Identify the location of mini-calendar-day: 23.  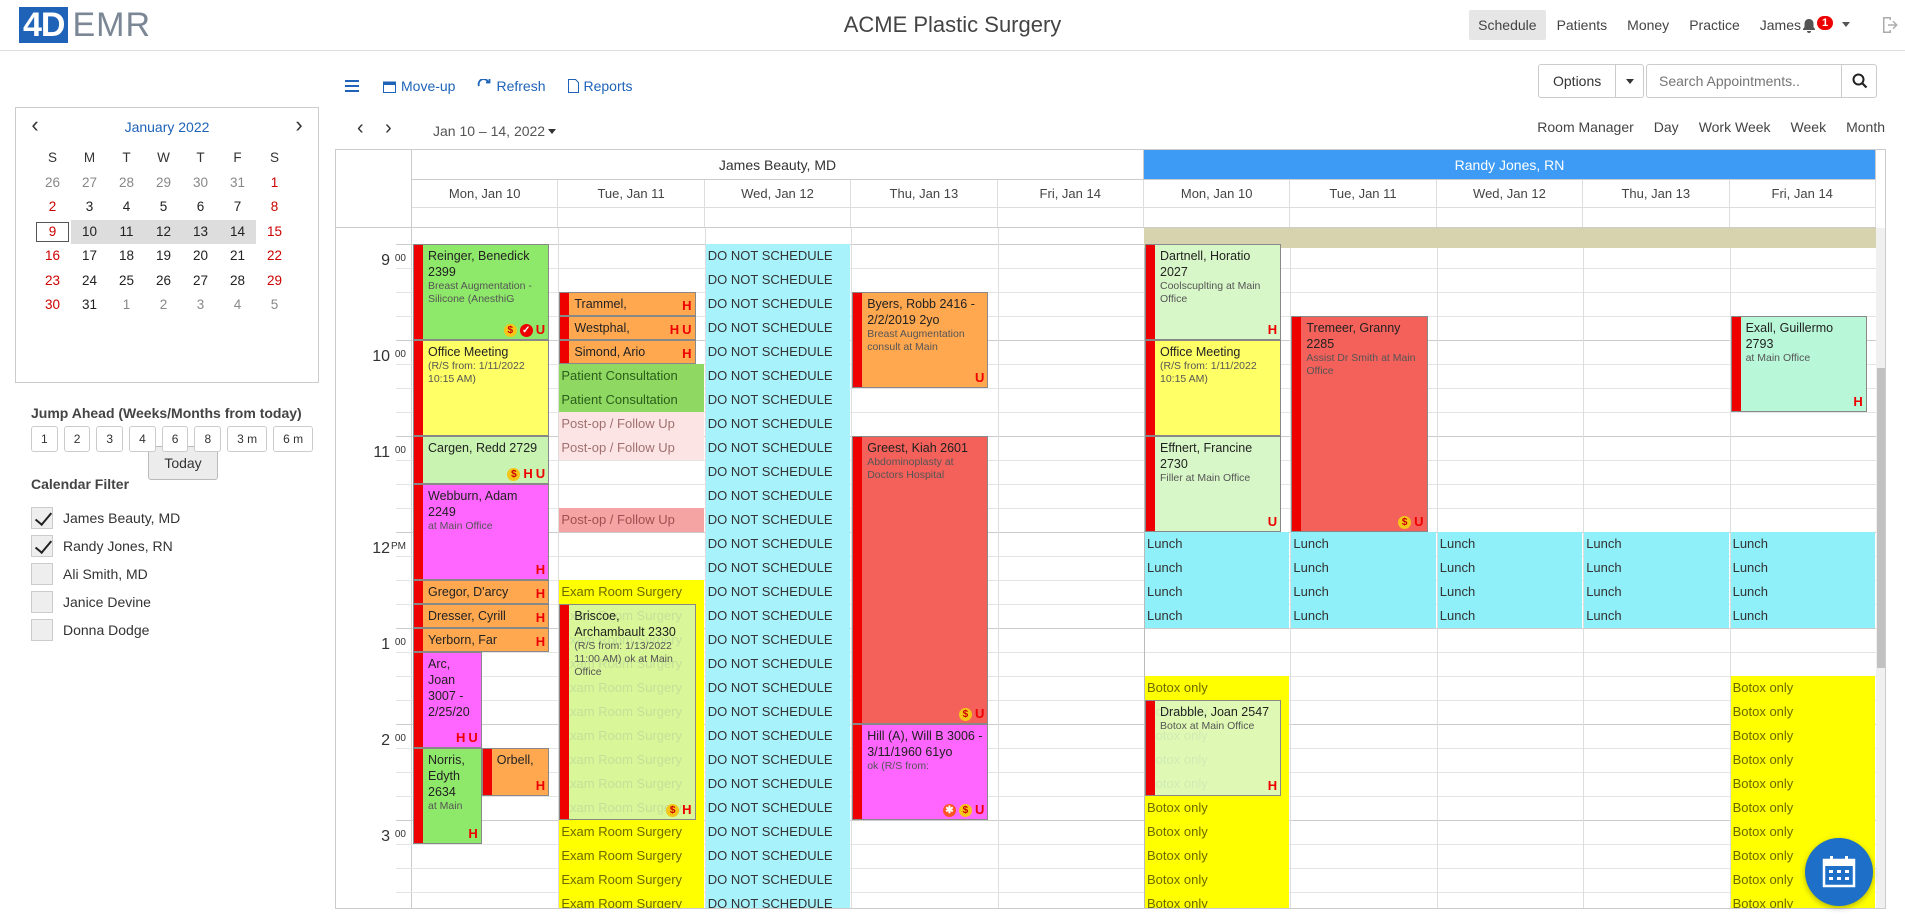
(52, 280).